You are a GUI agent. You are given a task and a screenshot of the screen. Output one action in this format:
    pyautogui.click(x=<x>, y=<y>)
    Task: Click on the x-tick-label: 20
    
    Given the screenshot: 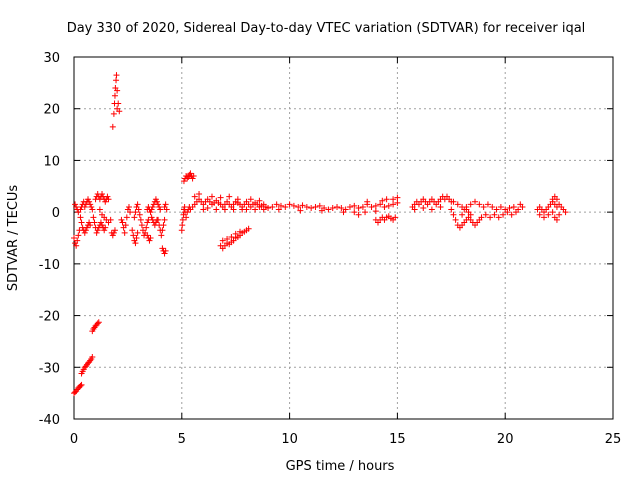 What is the action you would take?
    pyautogui.click(x=505, y=439)
    